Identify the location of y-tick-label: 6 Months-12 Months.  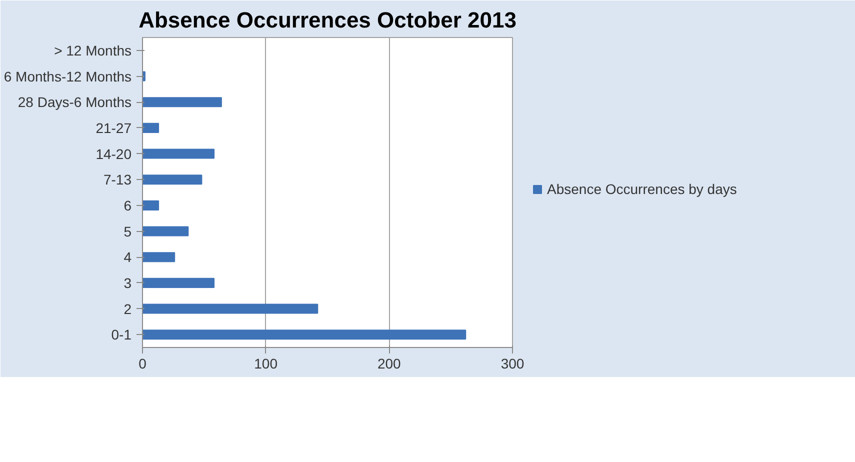
(68, 76).